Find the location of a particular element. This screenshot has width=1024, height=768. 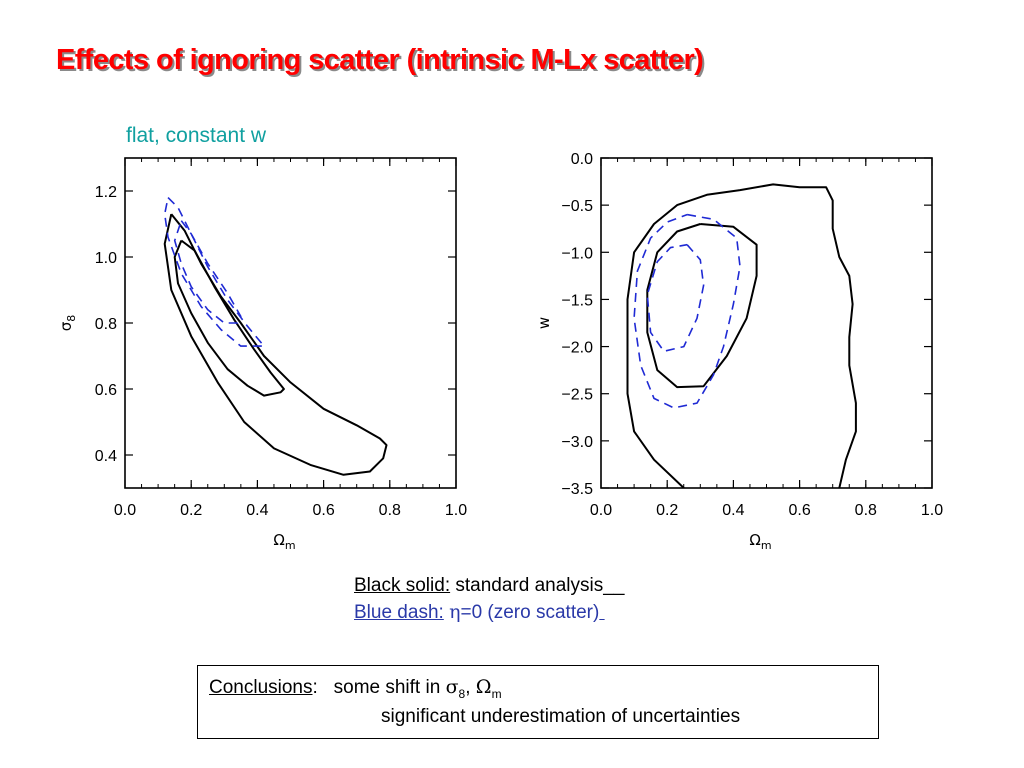

y-tick-label: −3.5 is located at coordinates (577, 489).